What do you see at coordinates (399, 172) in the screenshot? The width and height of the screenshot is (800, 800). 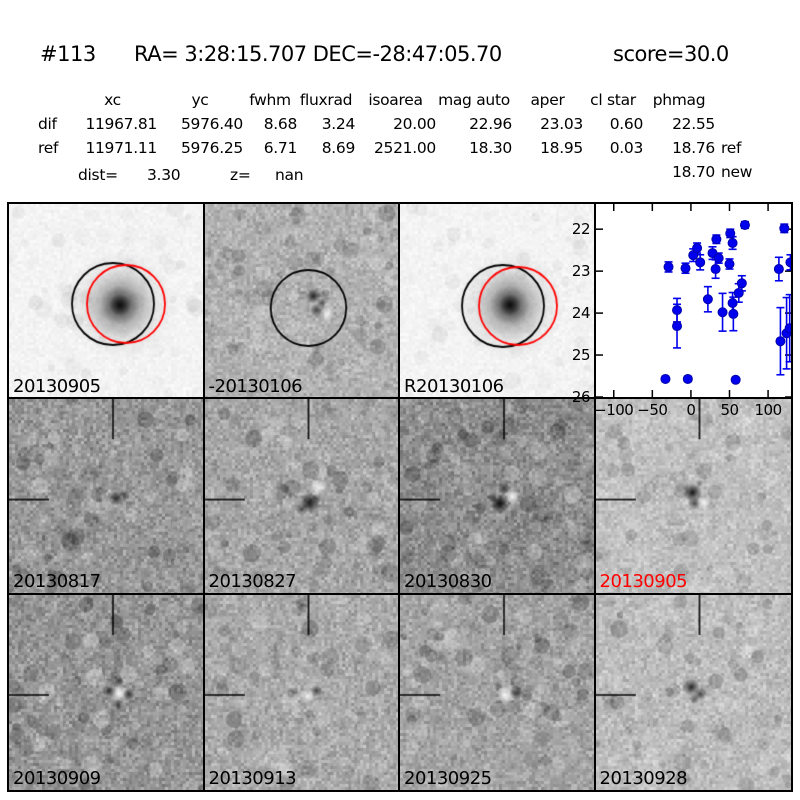 I see `table-row-extra-phmag: 18.70 new` at bounding box center [399, 172].